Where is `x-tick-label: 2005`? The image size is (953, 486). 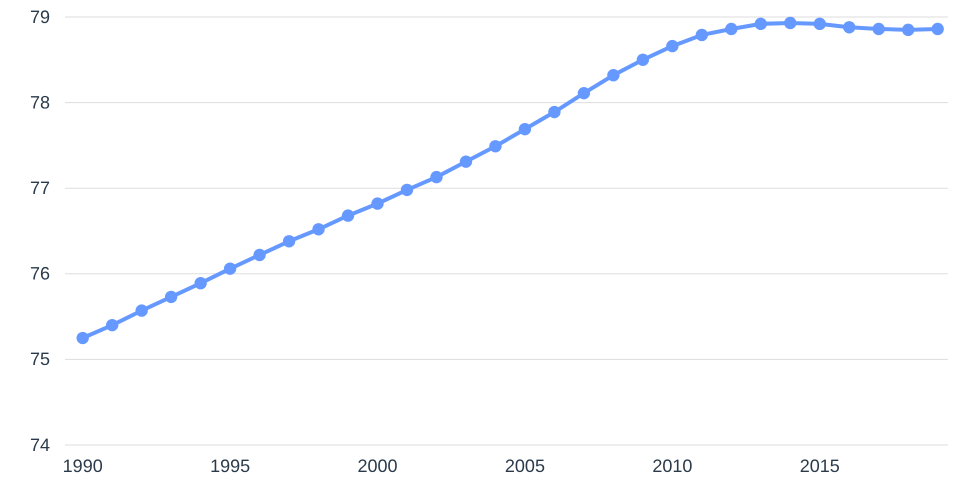
x-tick-label: 2005 is located at coordinates (524, 466).